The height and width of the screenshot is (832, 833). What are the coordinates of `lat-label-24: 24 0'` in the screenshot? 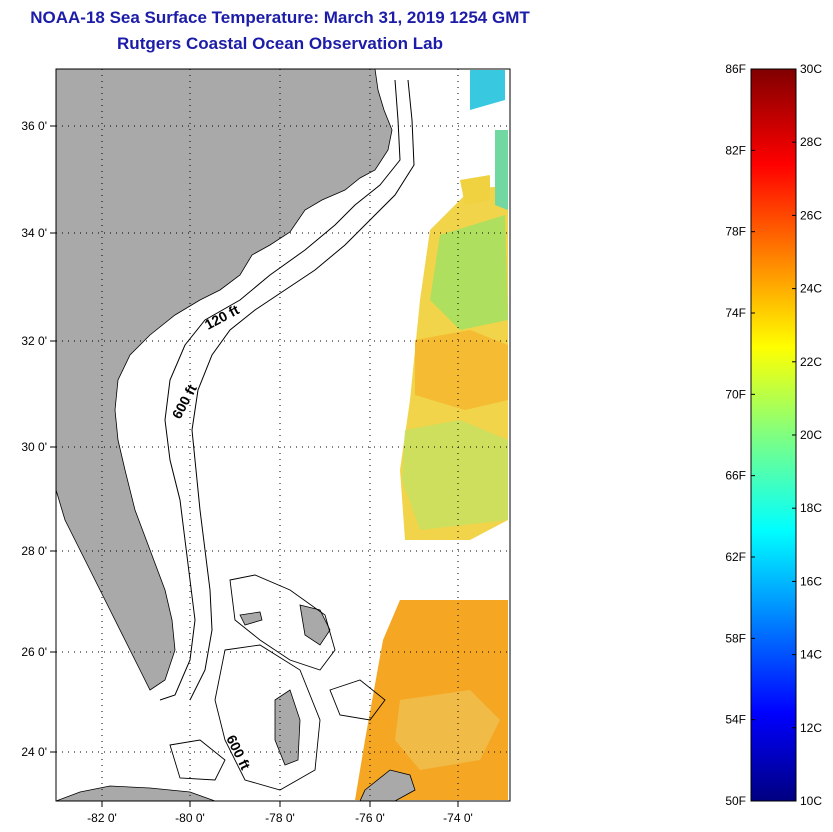 It's located at (34, 752).